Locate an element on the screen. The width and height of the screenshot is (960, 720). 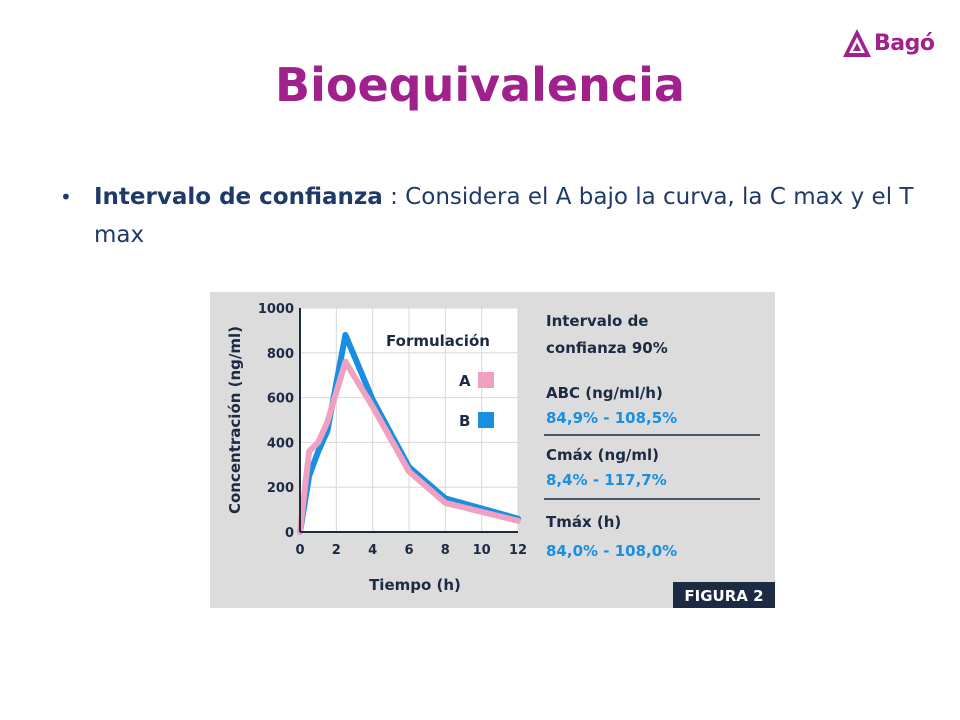
metric-value-tmax: 84,0% - 108,0% is located at coordinates (611, 551).